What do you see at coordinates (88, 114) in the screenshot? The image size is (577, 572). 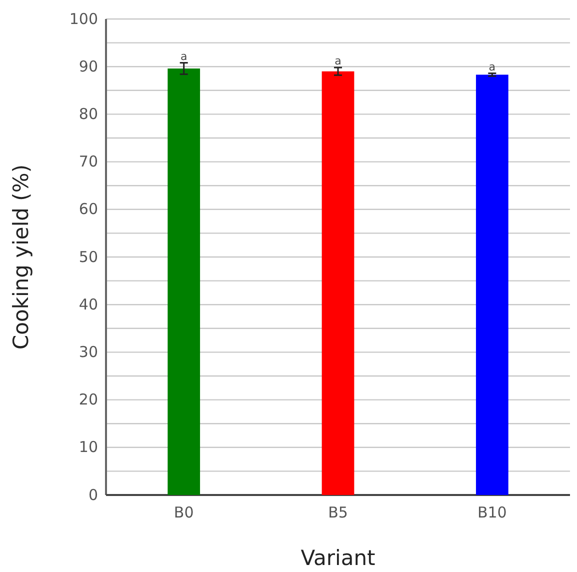 I see `y-tick-label: 80` at bounding box center [88, 114].